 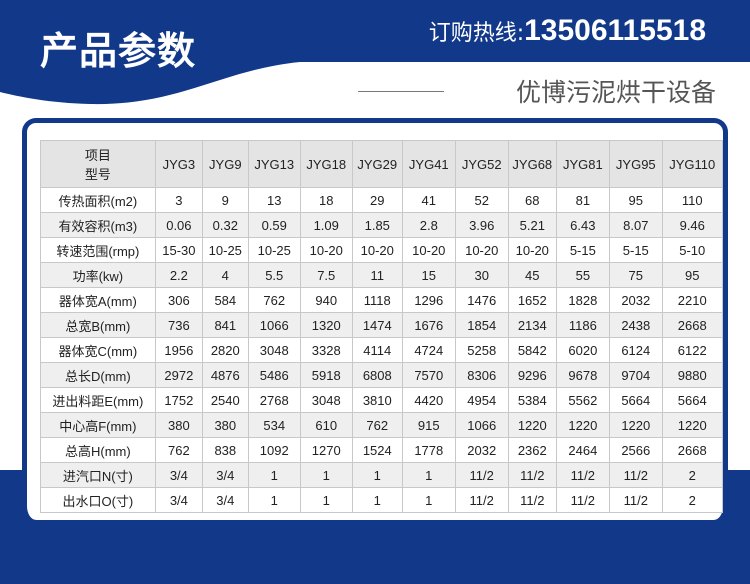 I want to click on table-cell: 4876, so click(x=225, y=375).